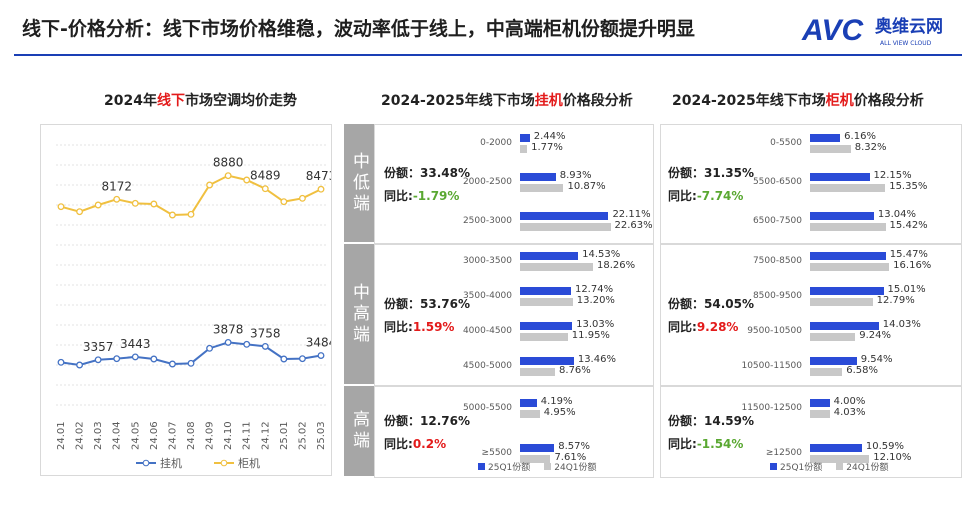  I want to click on segment-yoy: 同比:1.59%, so click(419, 327).